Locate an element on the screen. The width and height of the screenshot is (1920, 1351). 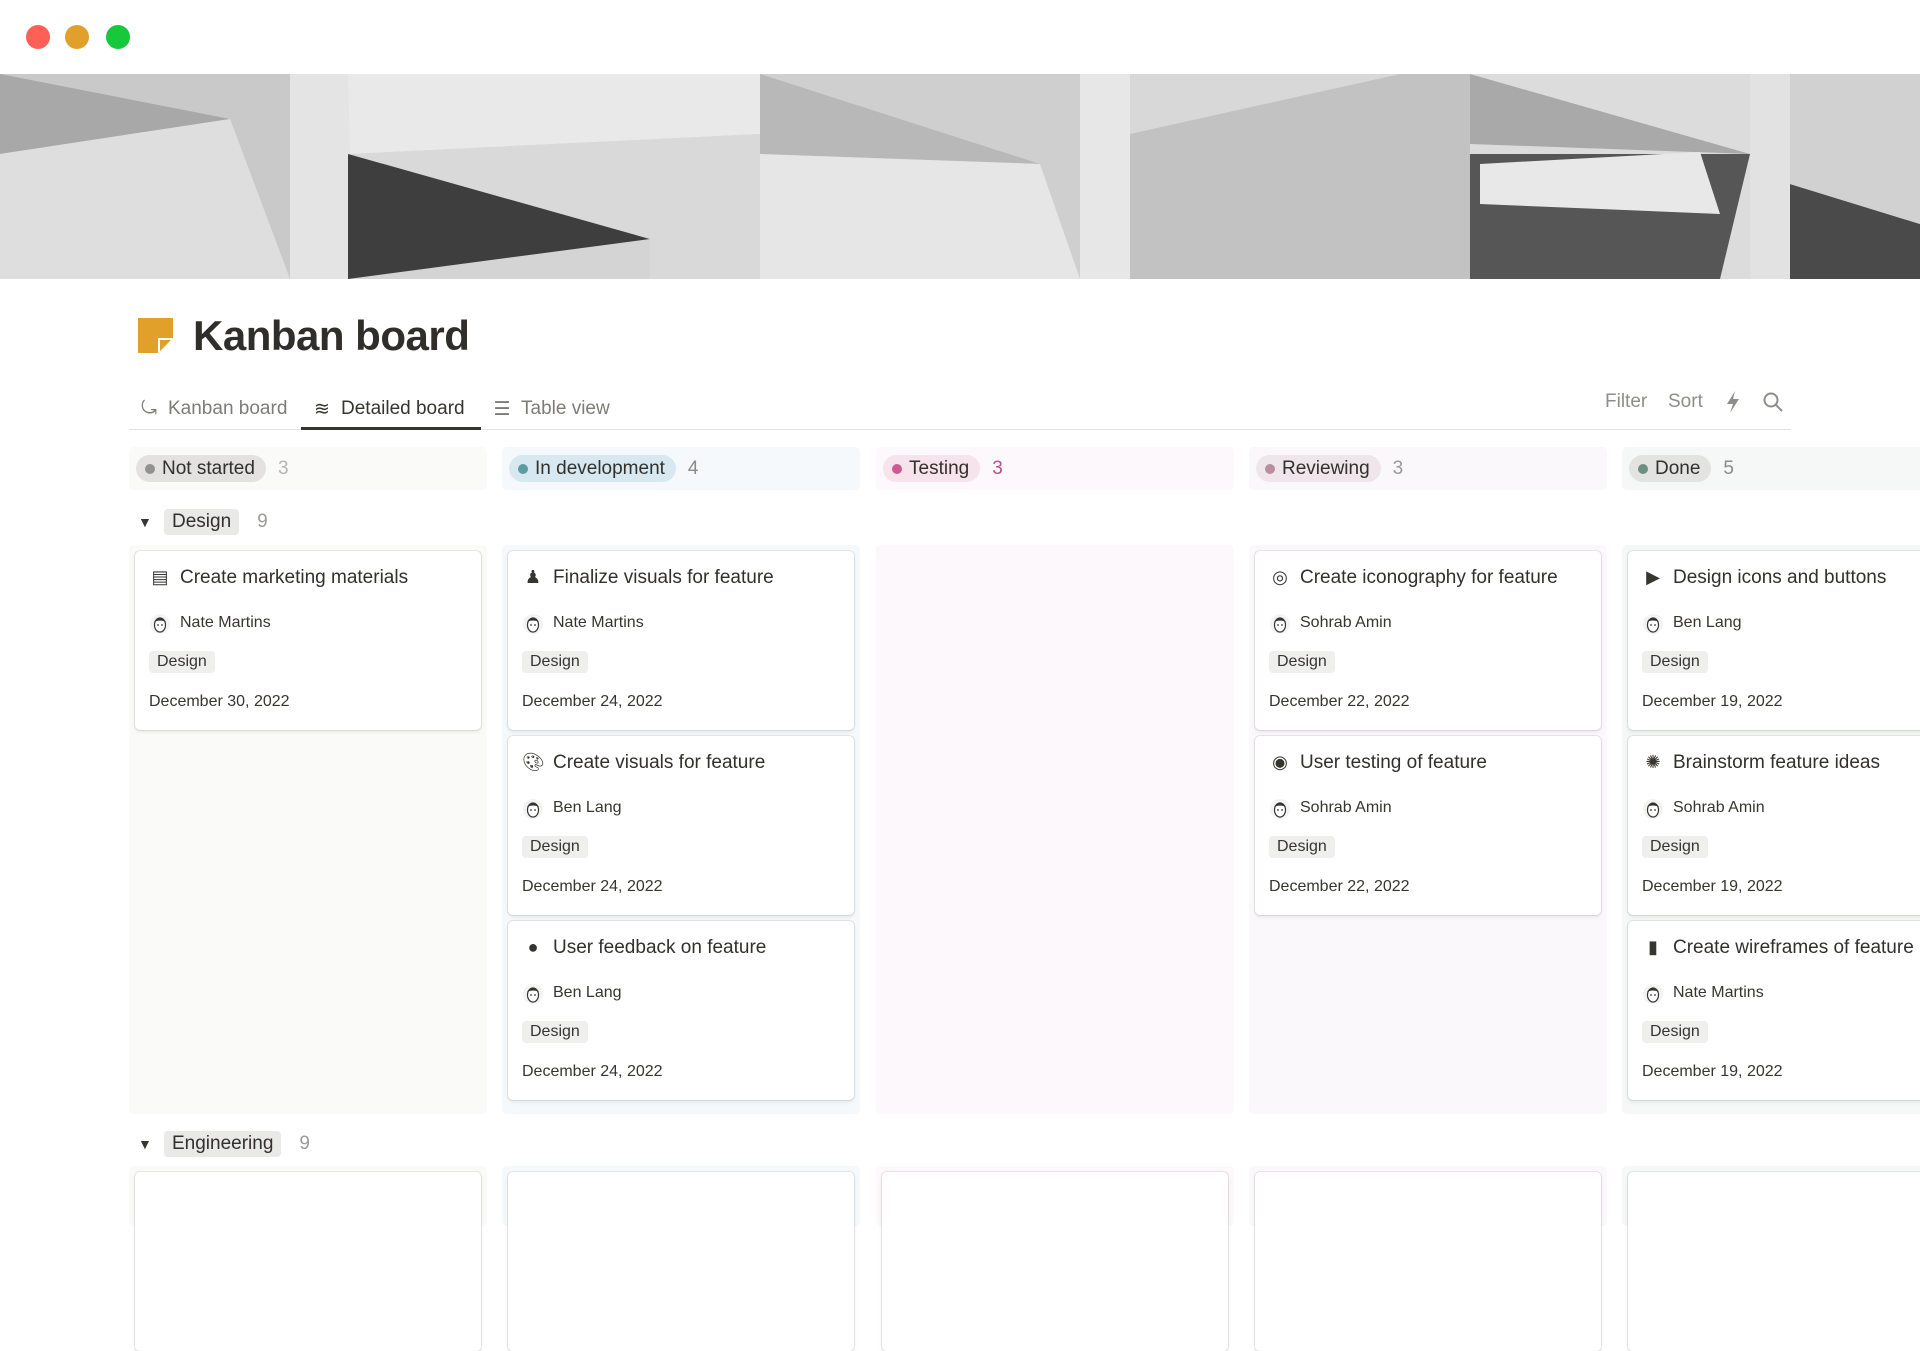
sticky-note-icon is located at coordinates (155, 335).